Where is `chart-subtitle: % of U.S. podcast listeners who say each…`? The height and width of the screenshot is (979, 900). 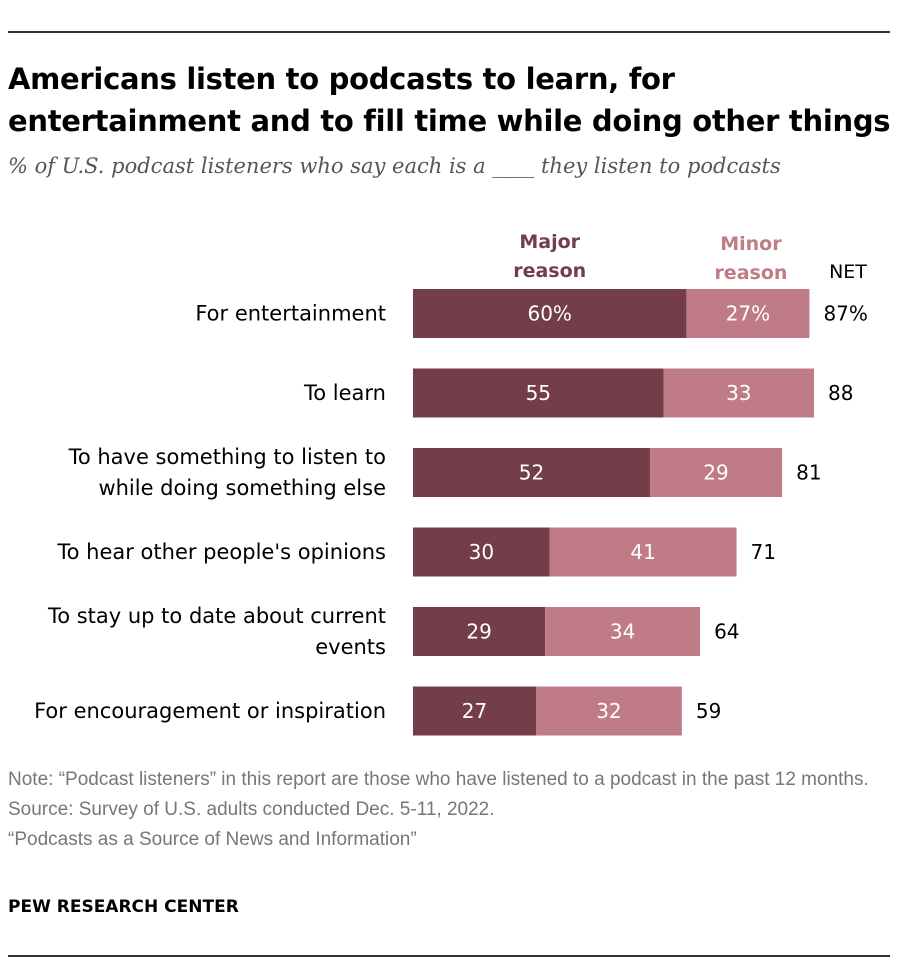
chart-subtitle: % of U.S. podcast listeners who say each… is located at coordinates (394, 166).